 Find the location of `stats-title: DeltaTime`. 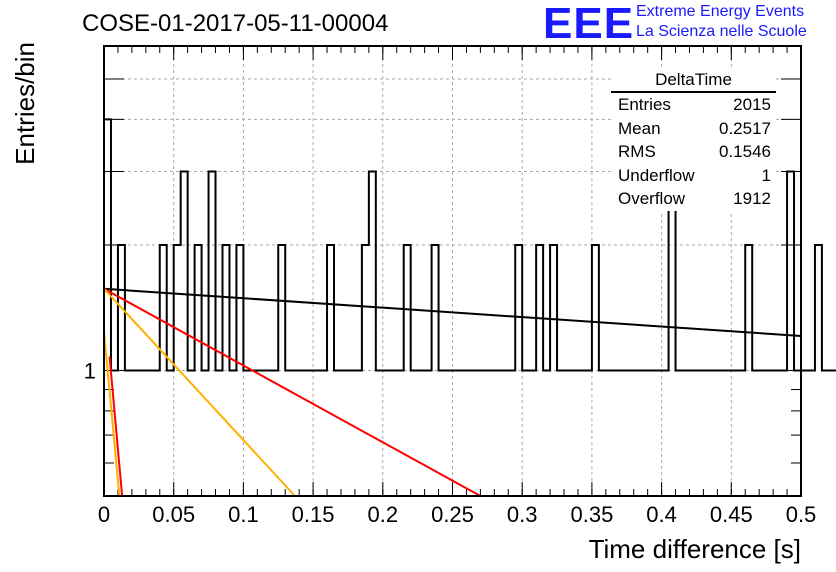

stats-title: DeltaTime is located at coordinates (693, 81).